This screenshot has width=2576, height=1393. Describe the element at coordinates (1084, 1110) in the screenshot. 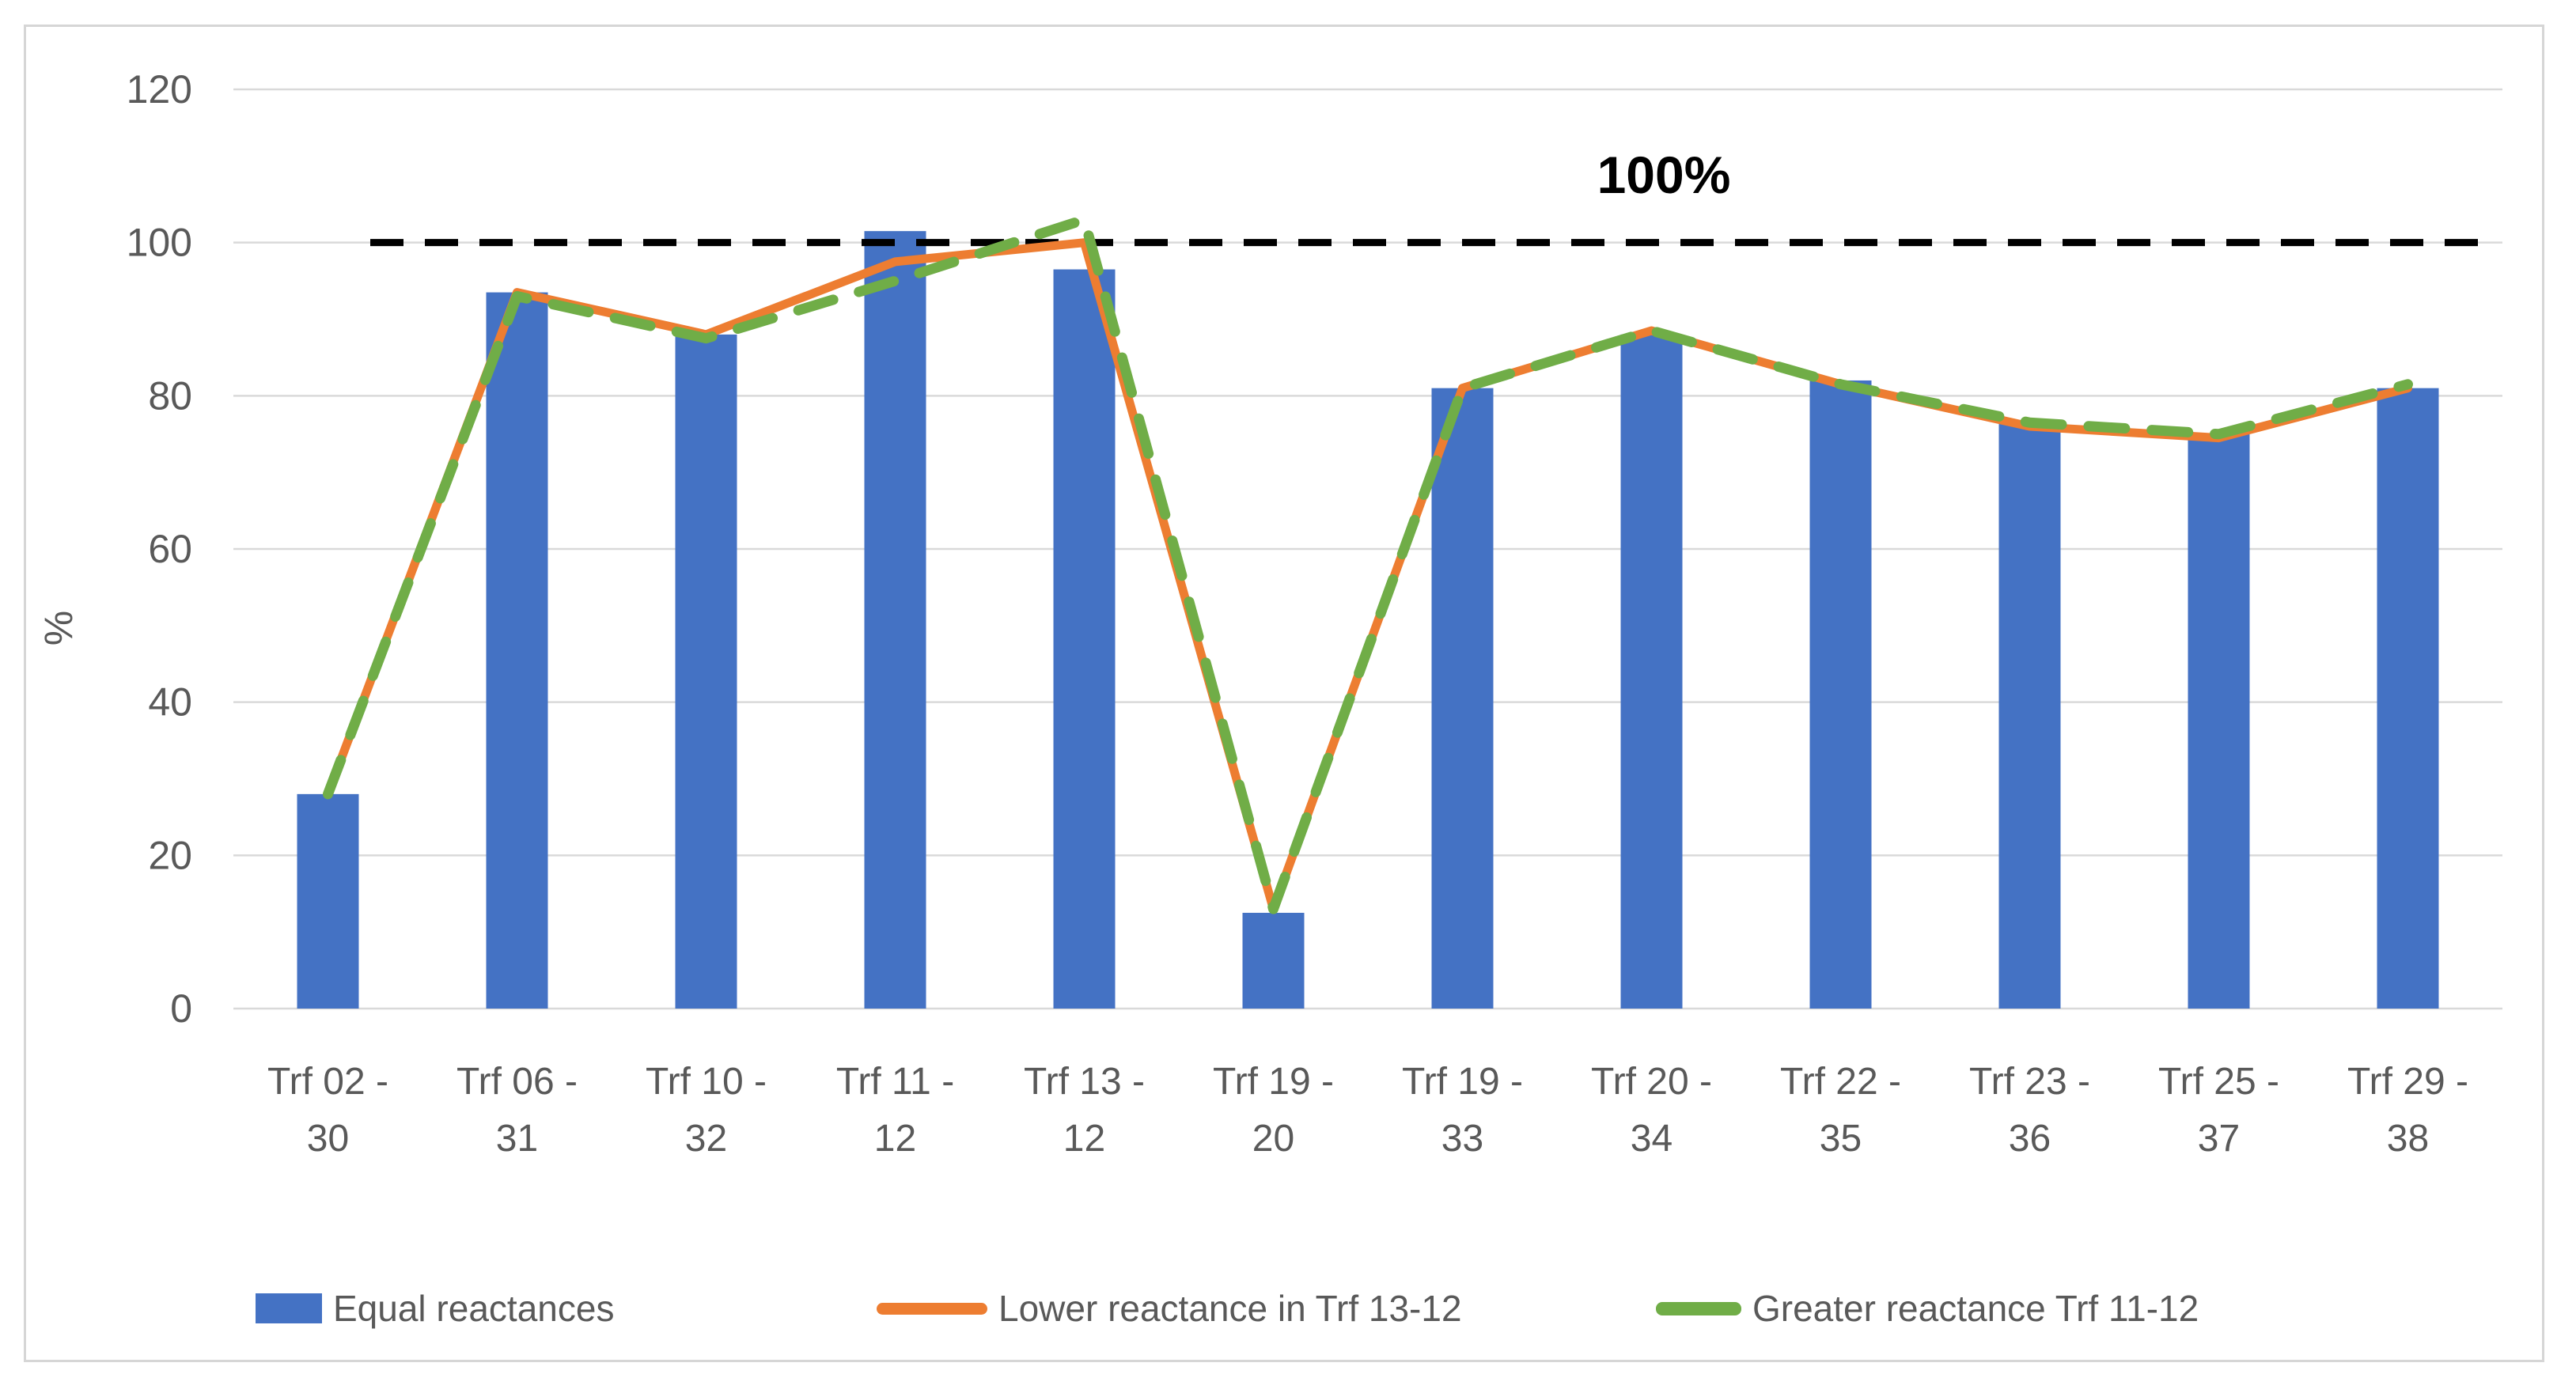

I see `x-tick-label: Trf 13 -12` at that location.